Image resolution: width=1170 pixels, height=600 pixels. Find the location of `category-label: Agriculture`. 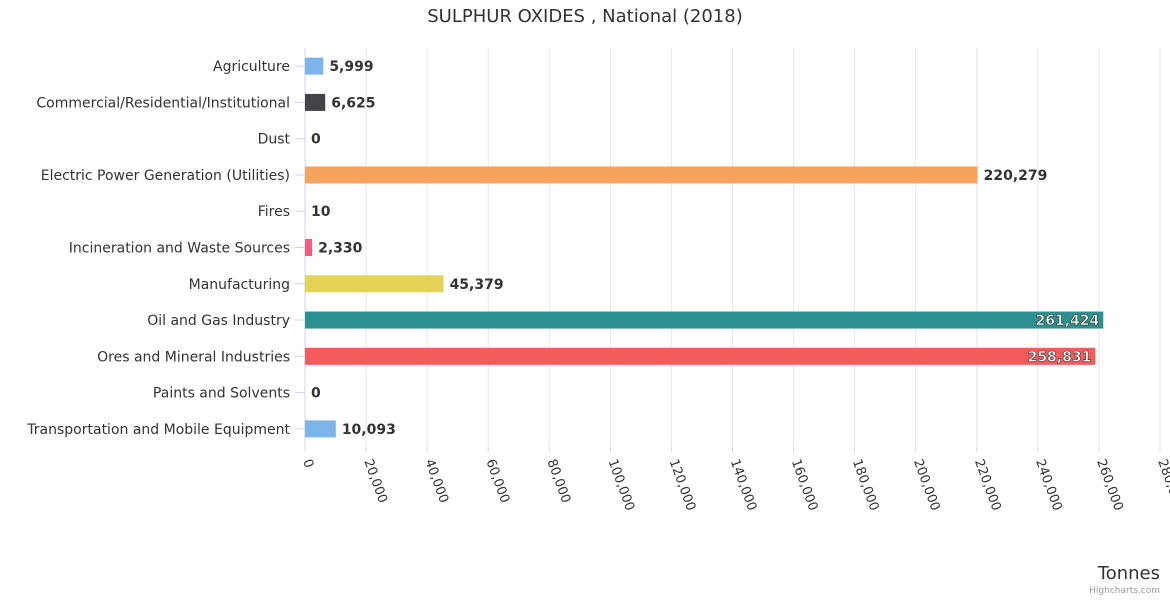

category-label: Agriculture is located at coordinates (251, 67).